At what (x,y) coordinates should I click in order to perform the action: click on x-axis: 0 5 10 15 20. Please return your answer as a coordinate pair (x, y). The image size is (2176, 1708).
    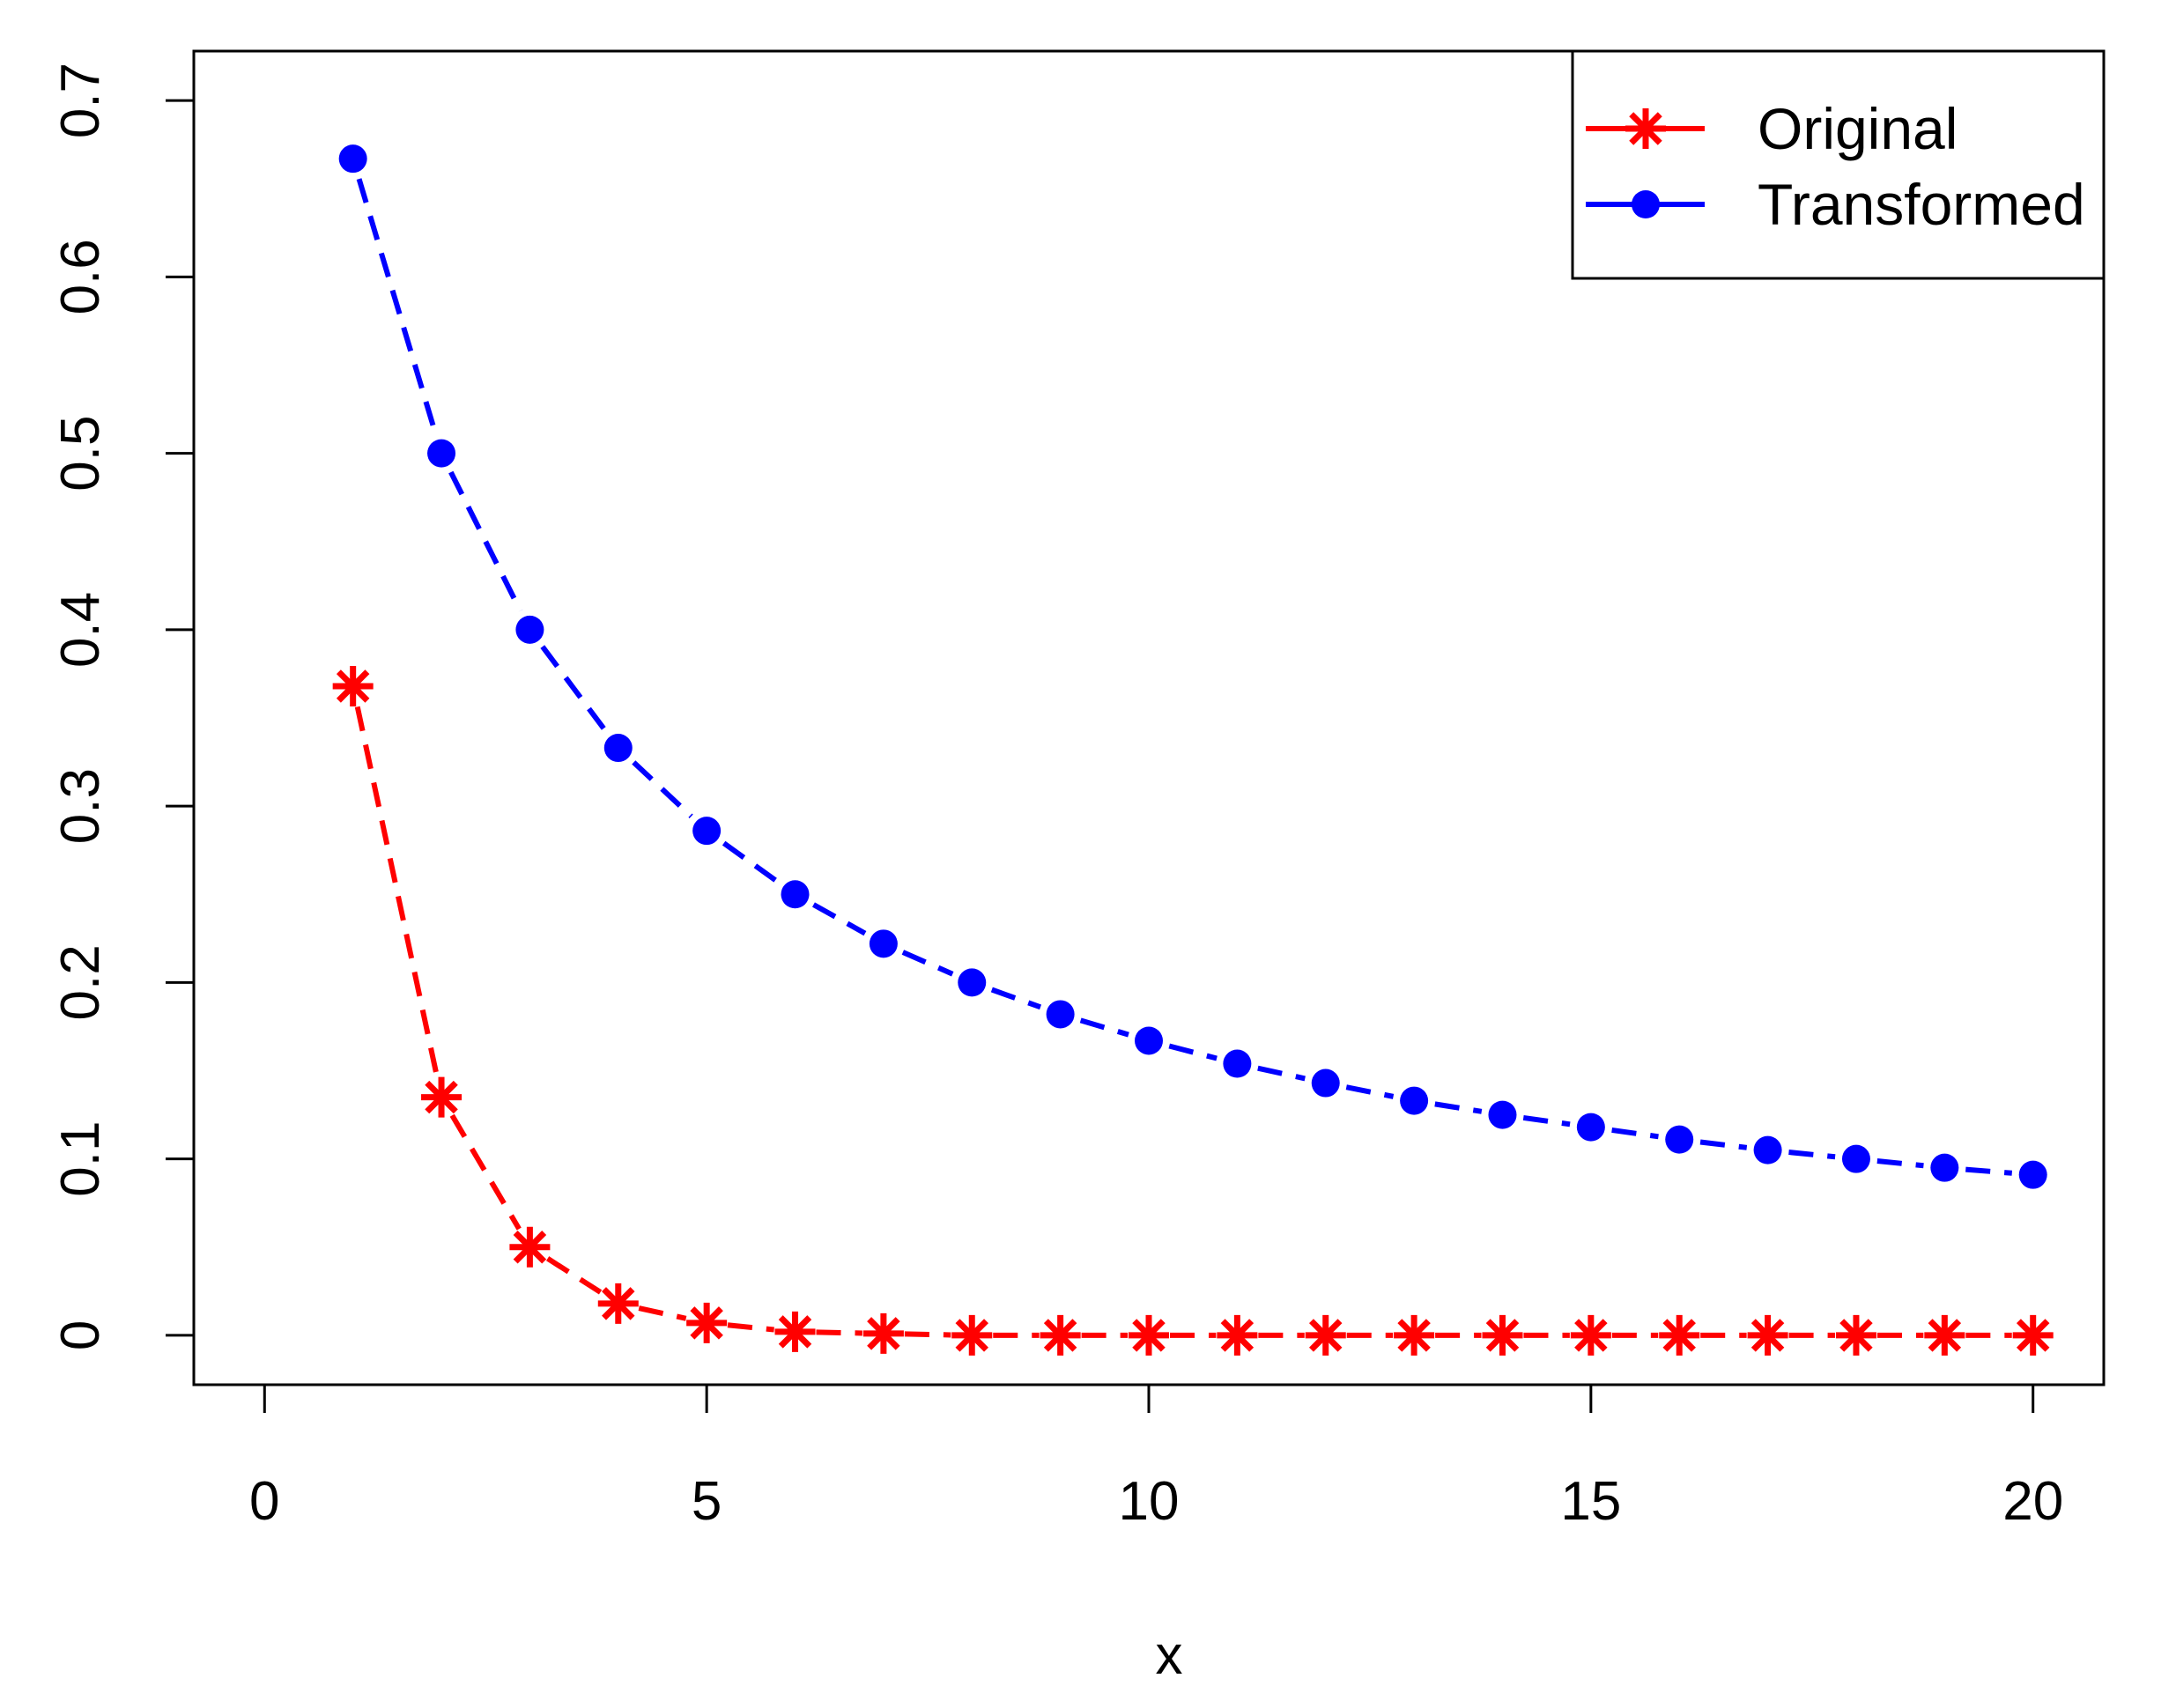
    Looking at the image, I should click on (1156, 1457).